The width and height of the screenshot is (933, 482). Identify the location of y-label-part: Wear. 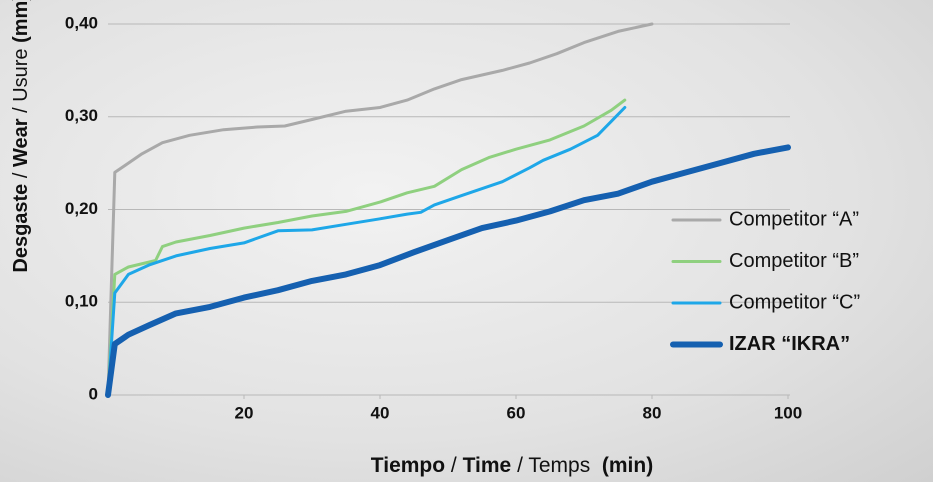
(21, 142).